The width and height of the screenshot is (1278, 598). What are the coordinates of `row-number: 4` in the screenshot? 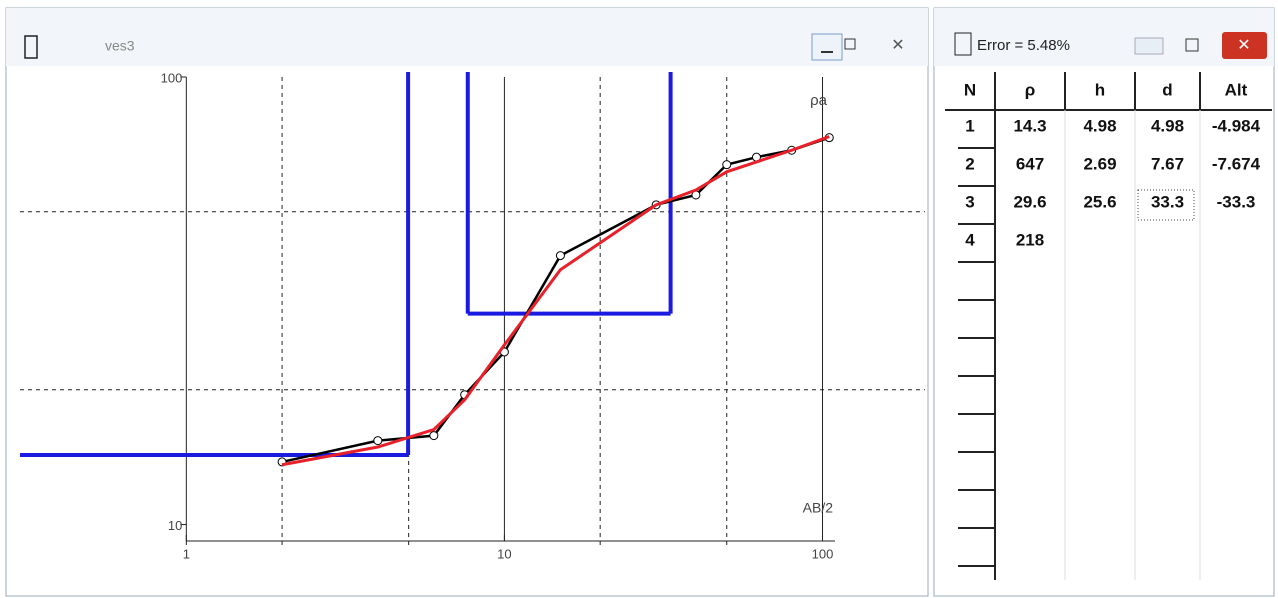 It's located at (970, 239).